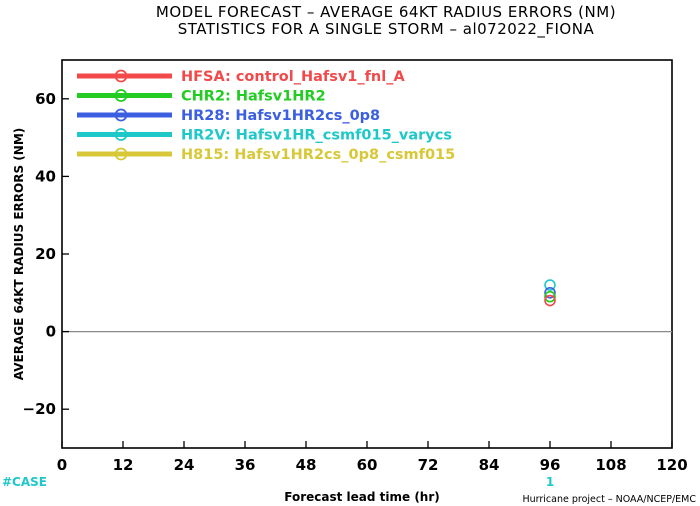  Describe the element at coordinates (245, 465) in the screenshot. I see `x-tick-label: 36` at that location.